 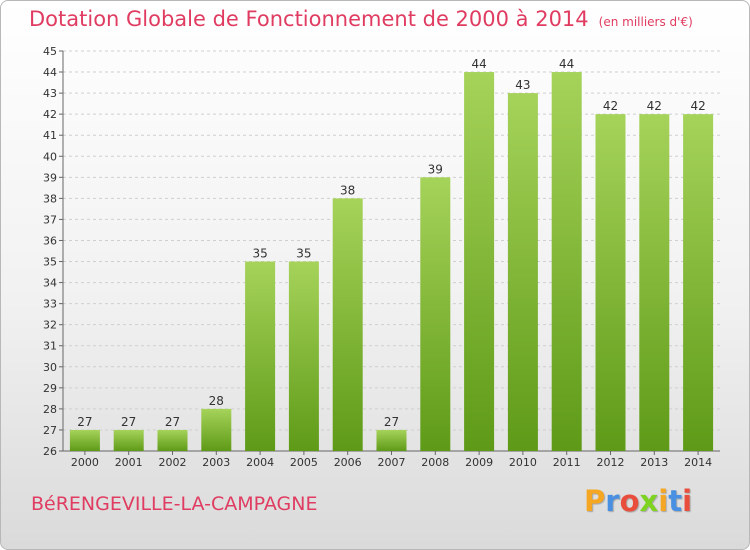 I want to click on y-tick-label: 32, so click(x=50, y=325).